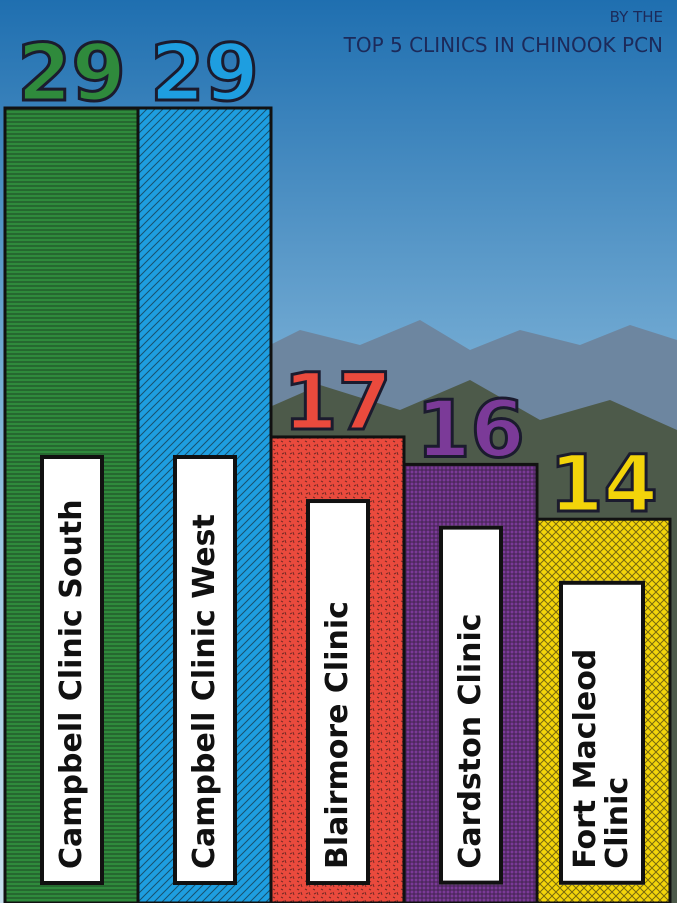 Image resolution: width=677 pixels, height=903 pixels. I want to click on category-label: Fort Macleod Clinic, so click(601, 733).